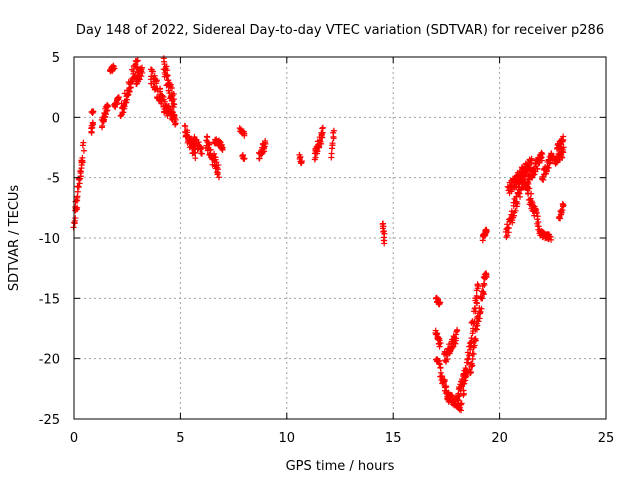 Image resolution: width=640 pixels, height=480 pixels. I want to click on x-tick-label: 20, so click(499, 438).